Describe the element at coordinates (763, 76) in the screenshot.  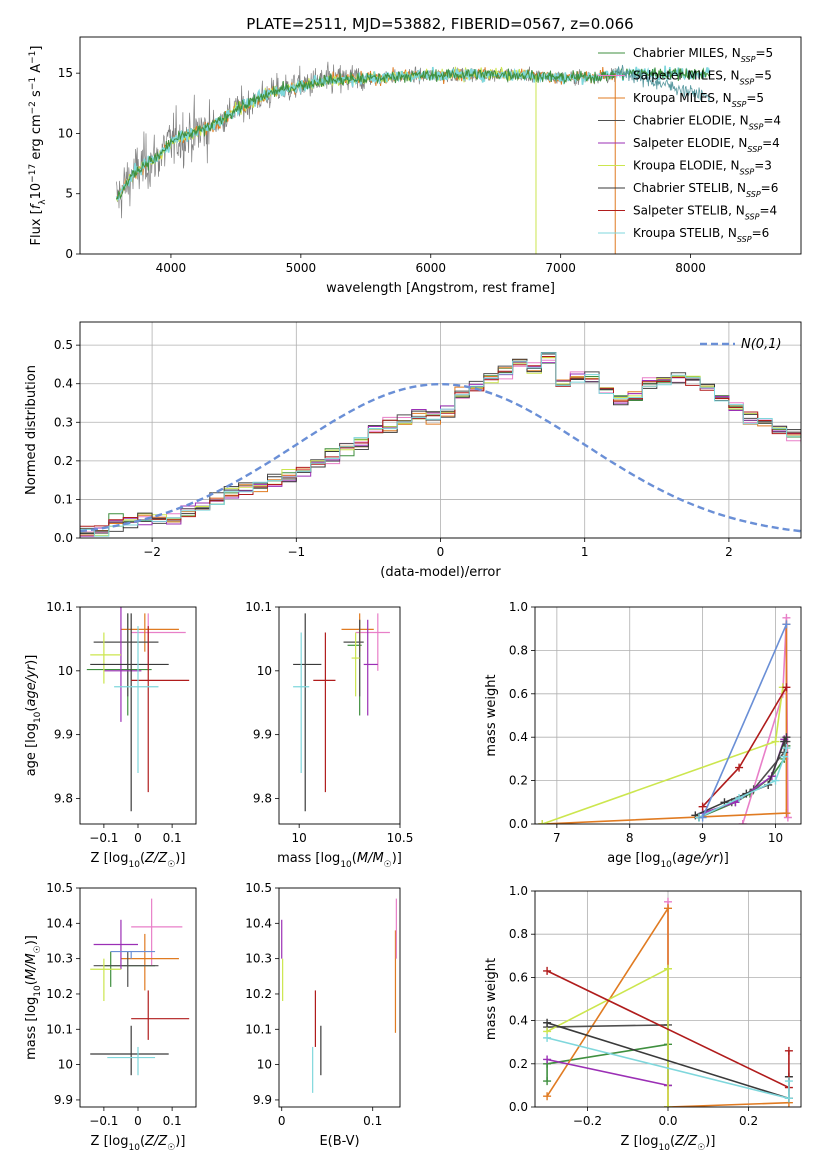
I see `legend-count: =5` at that location.